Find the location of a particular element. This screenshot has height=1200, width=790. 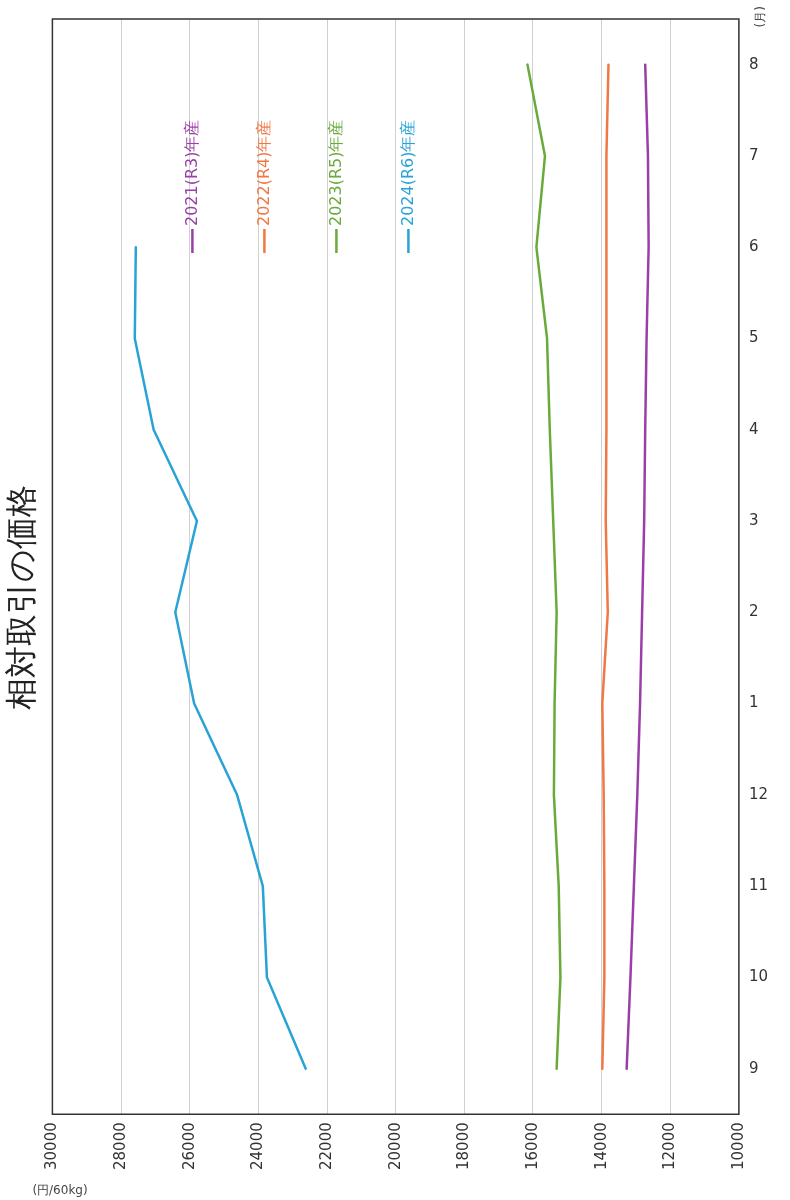

y-tick-label: 3 is located at coordinates (753, 519).